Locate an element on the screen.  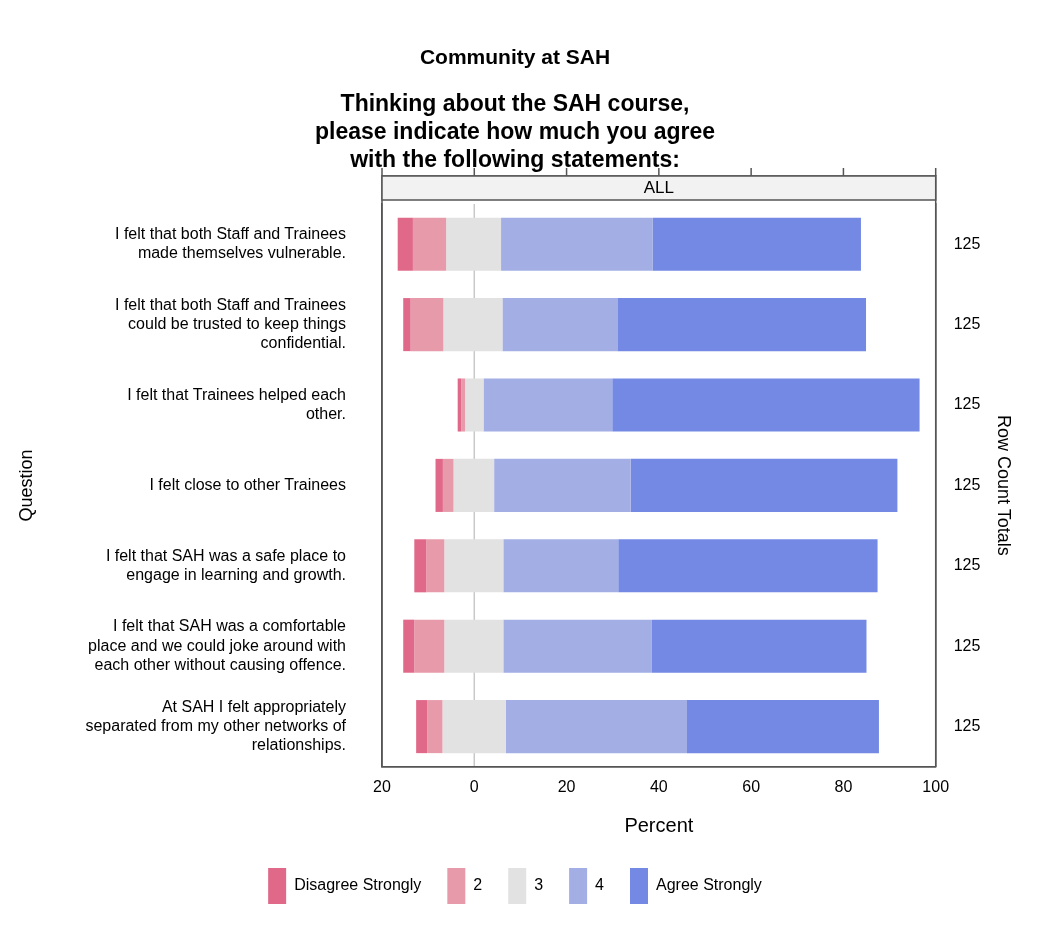
x-tick-label: 100 is located at coordinates (936, 786).